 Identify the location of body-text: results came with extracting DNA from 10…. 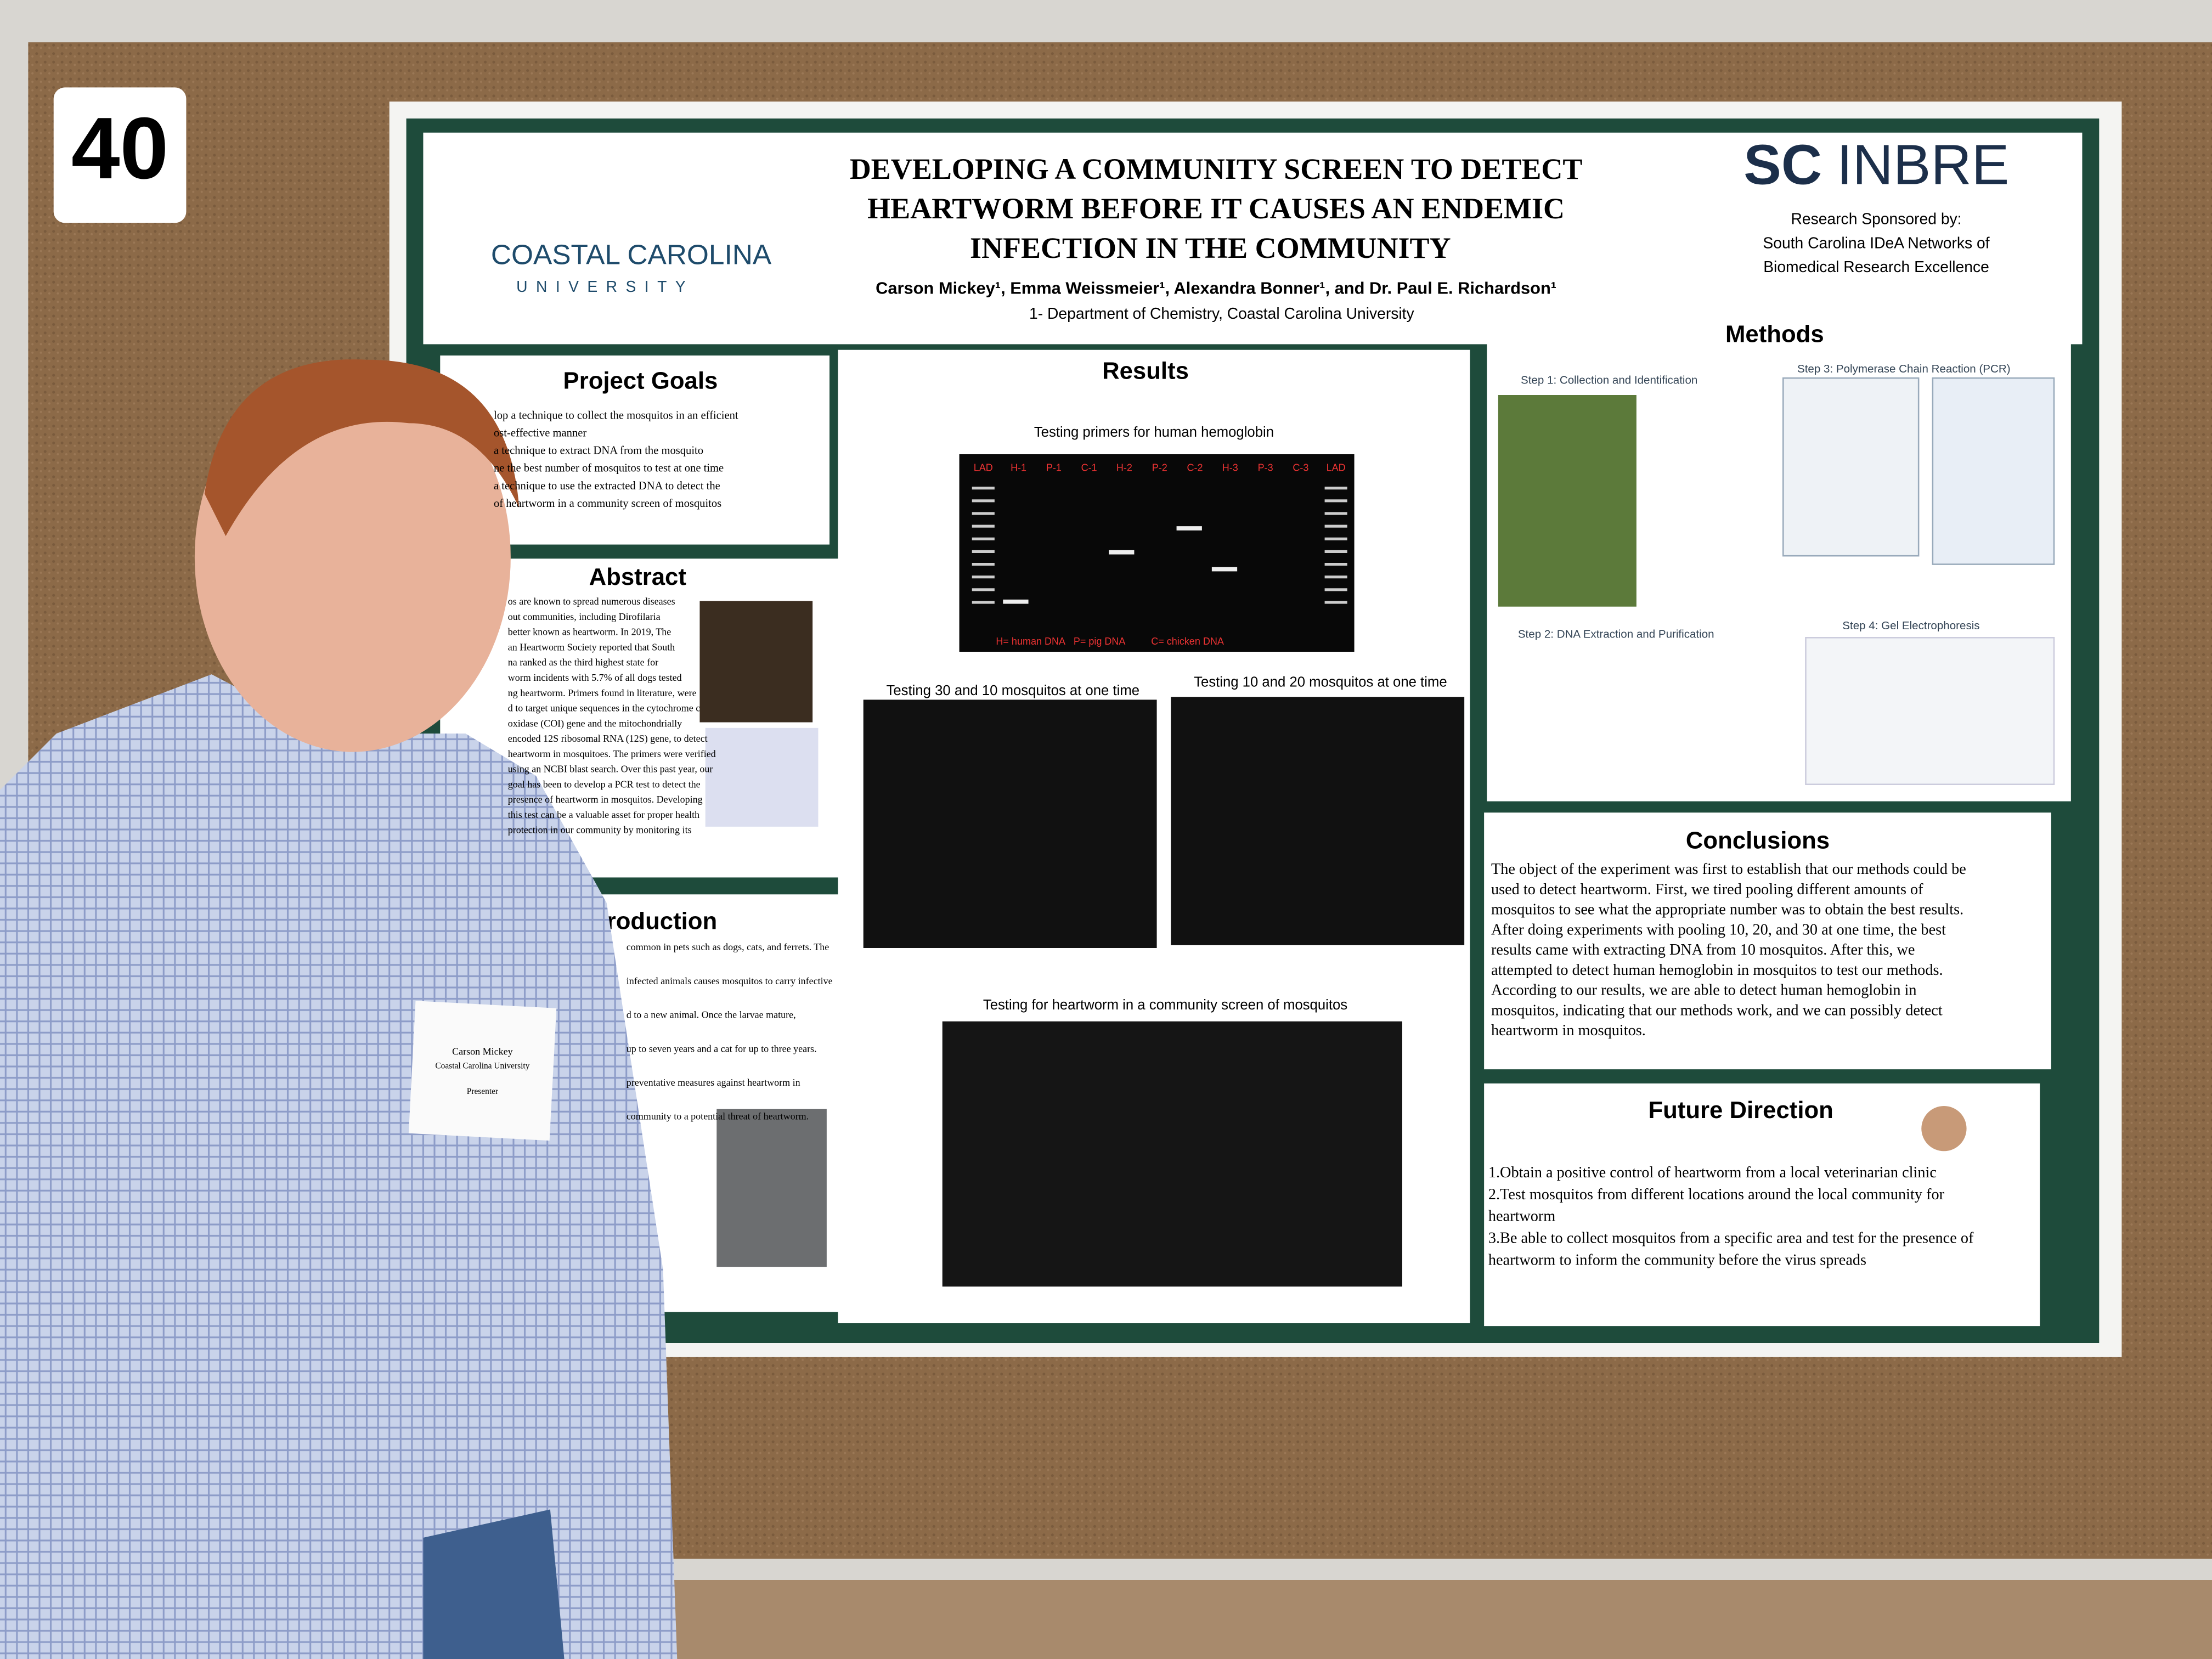
(1703, 950).